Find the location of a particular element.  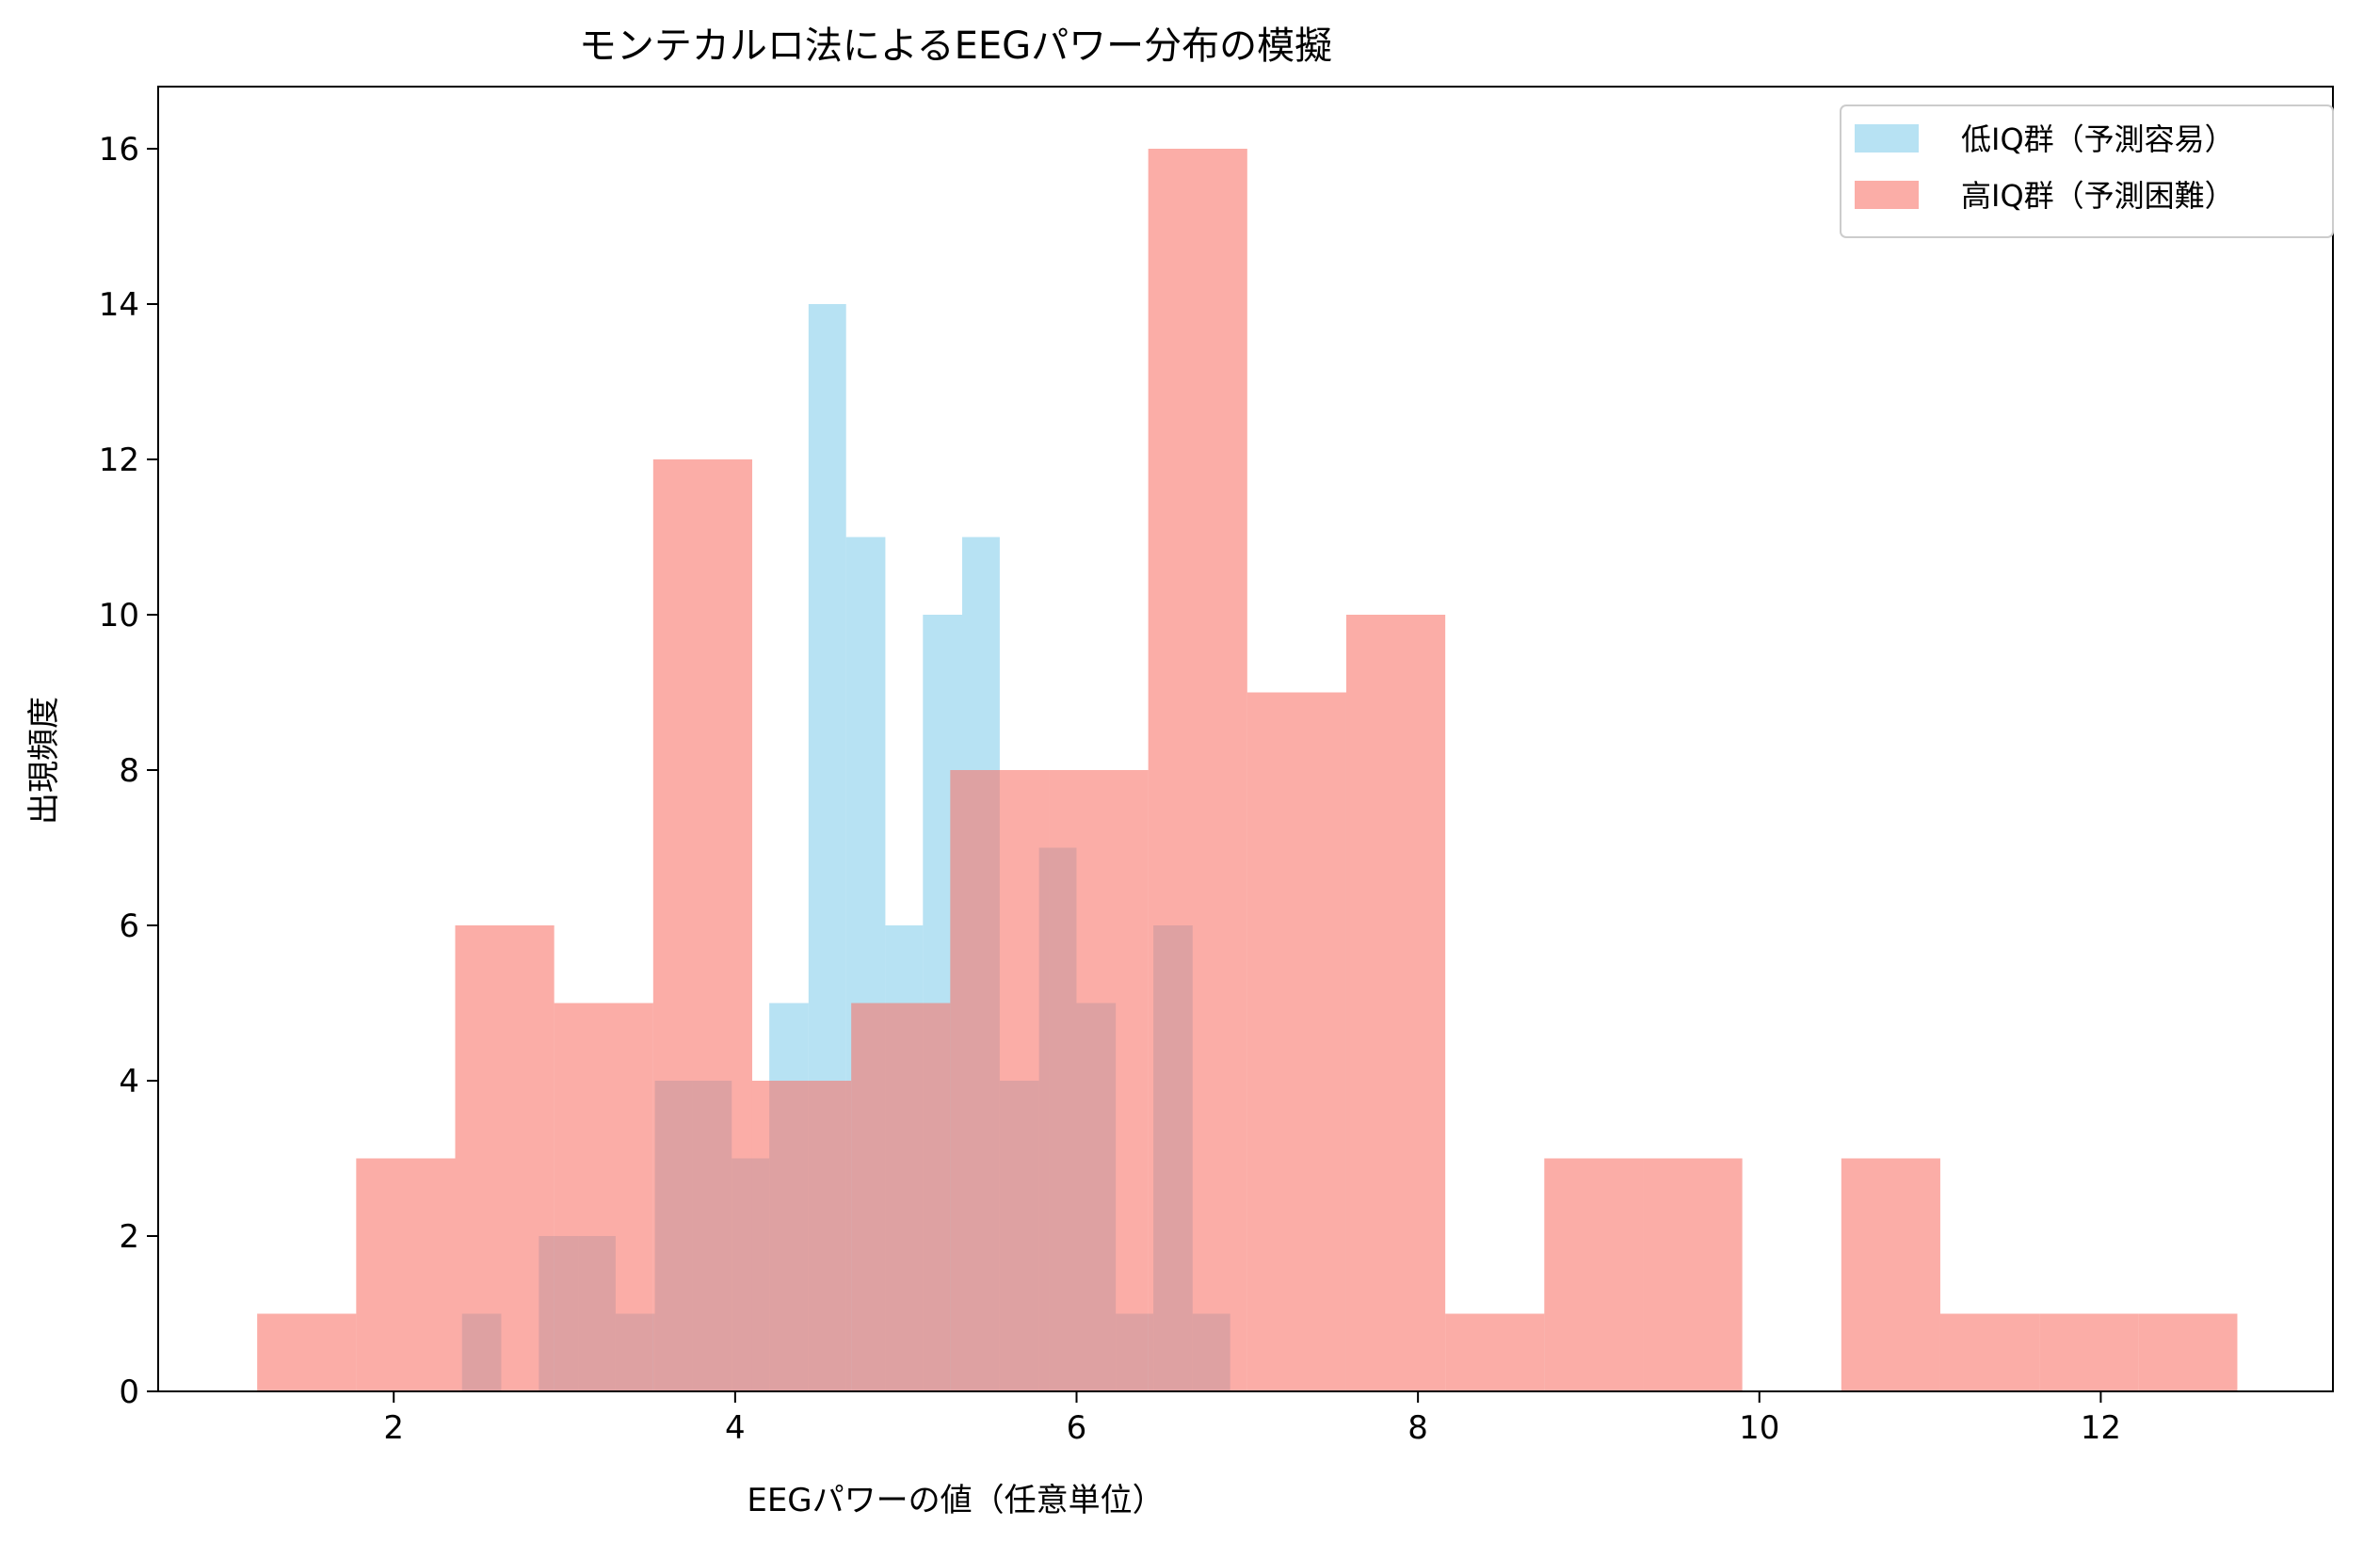

y-tick-label: 12 is located at coordinates (119, 460).